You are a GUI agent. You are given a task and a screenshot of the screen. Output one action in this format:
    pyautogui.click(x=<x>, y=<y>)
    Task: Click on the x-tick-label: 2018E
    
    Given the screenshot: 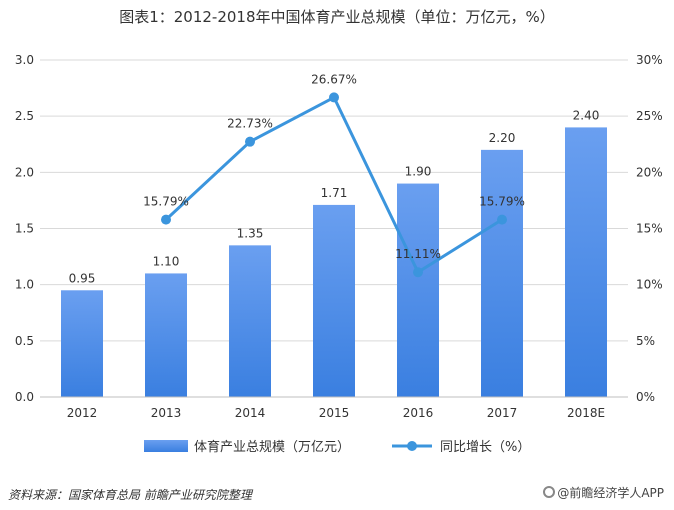 What is the action you would take?
    pyautogui.click(x=586, y=413)
    